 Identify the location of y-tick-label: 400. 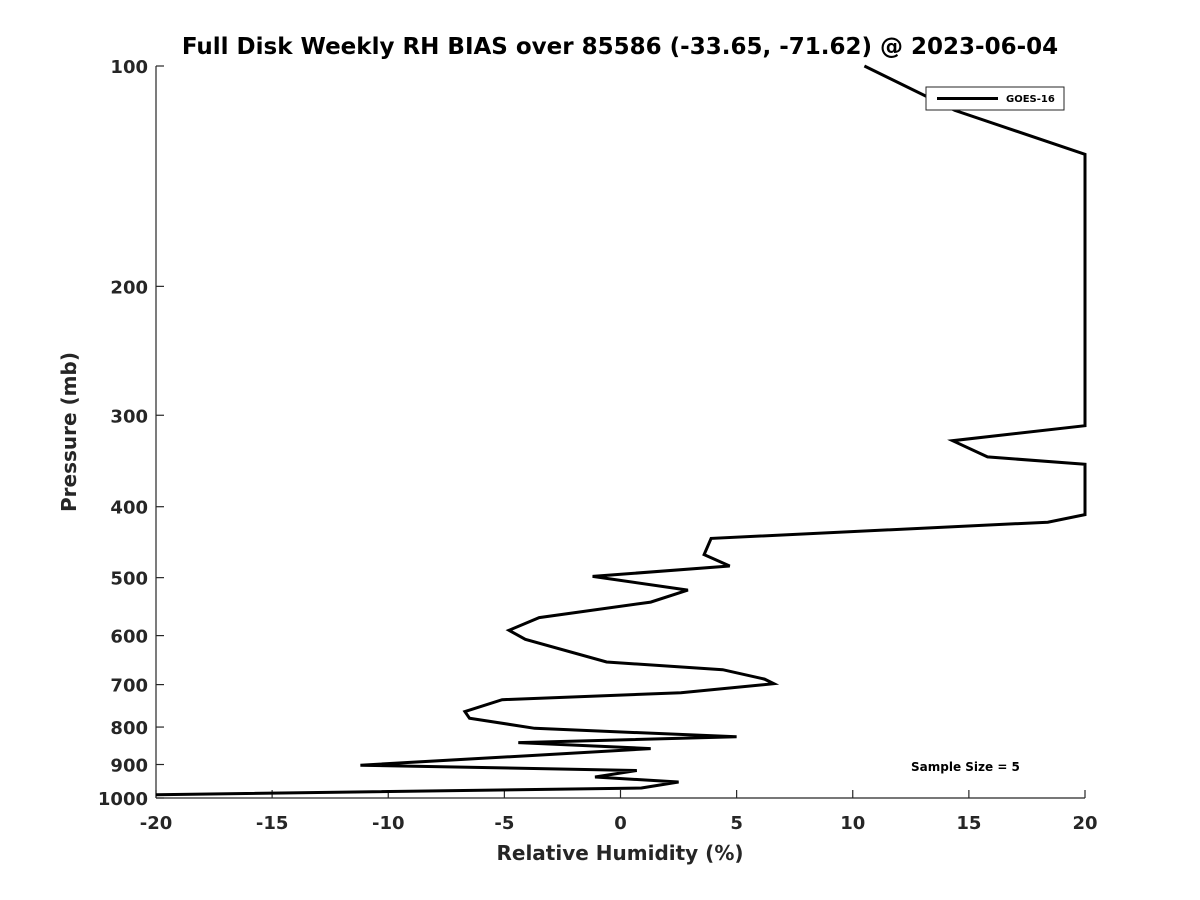
(129, 508).